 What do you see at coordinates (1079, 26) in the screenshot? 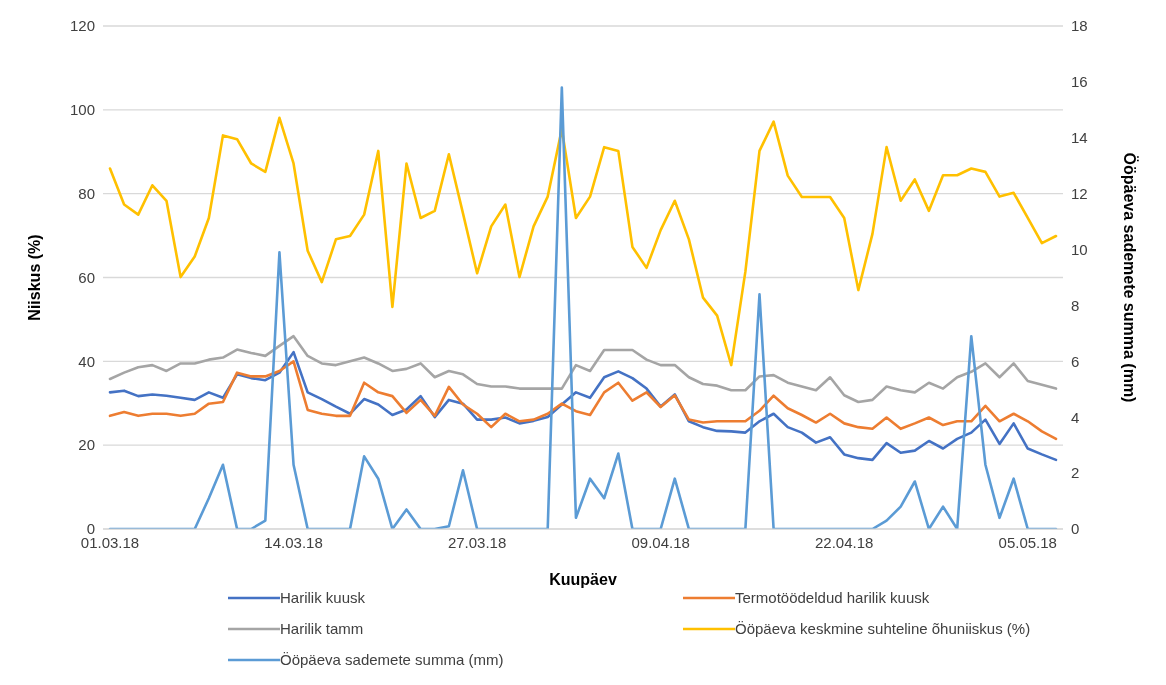
I see `y2-tick-label: 18` at bounding box center [1079, 26].